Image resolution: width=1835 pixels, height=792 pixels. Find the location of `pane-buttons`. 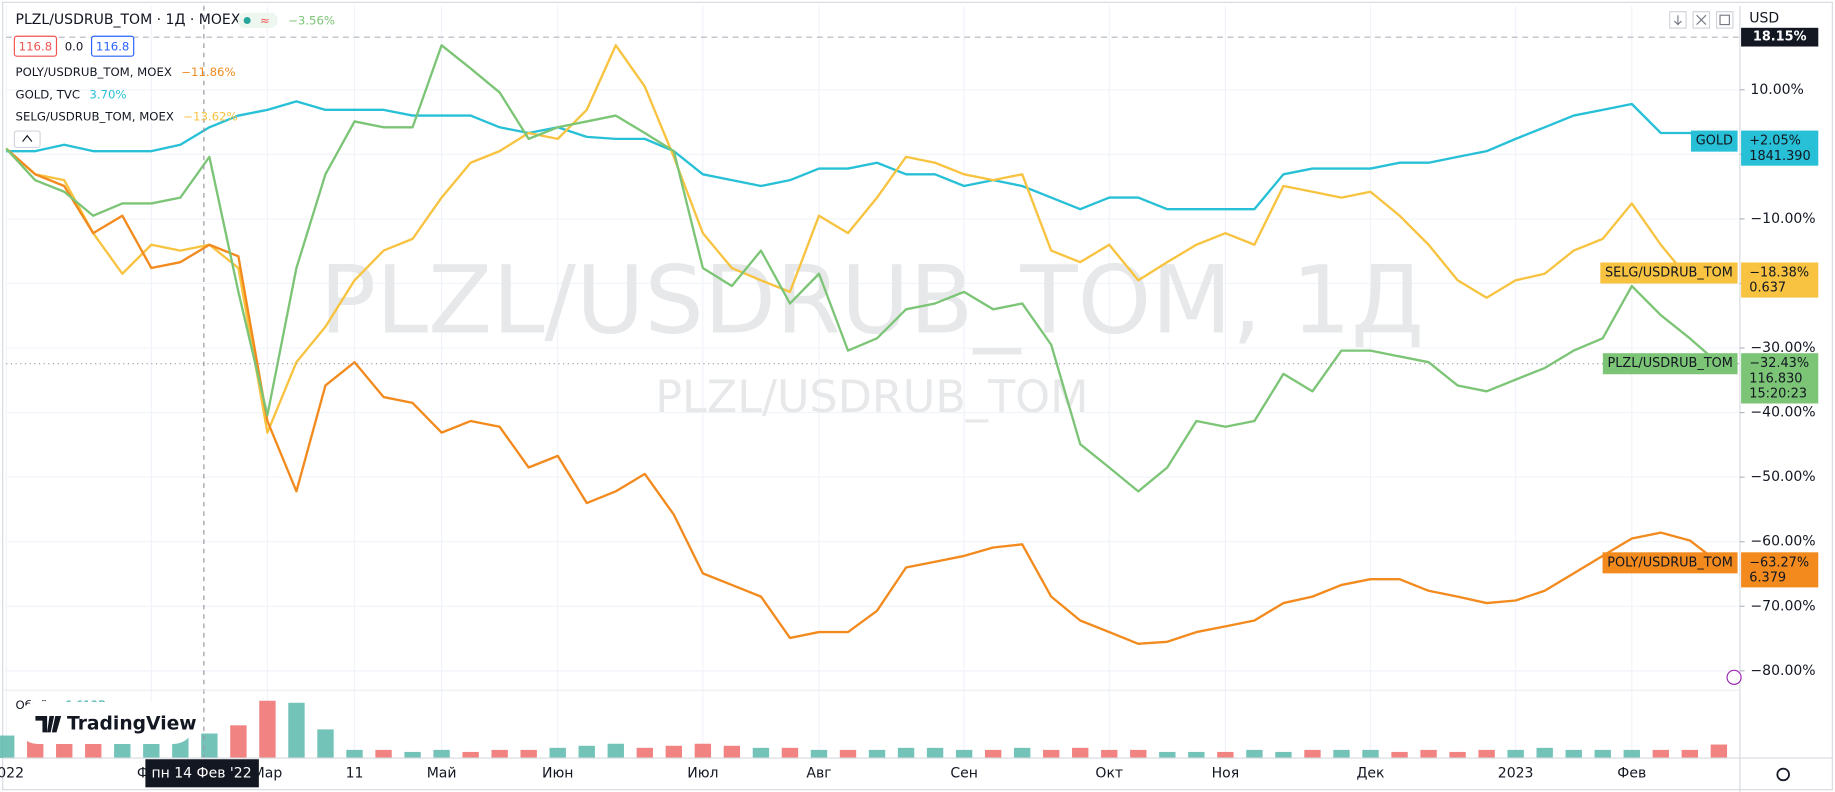

pane-buttons is located at coordinates (1701, 20).